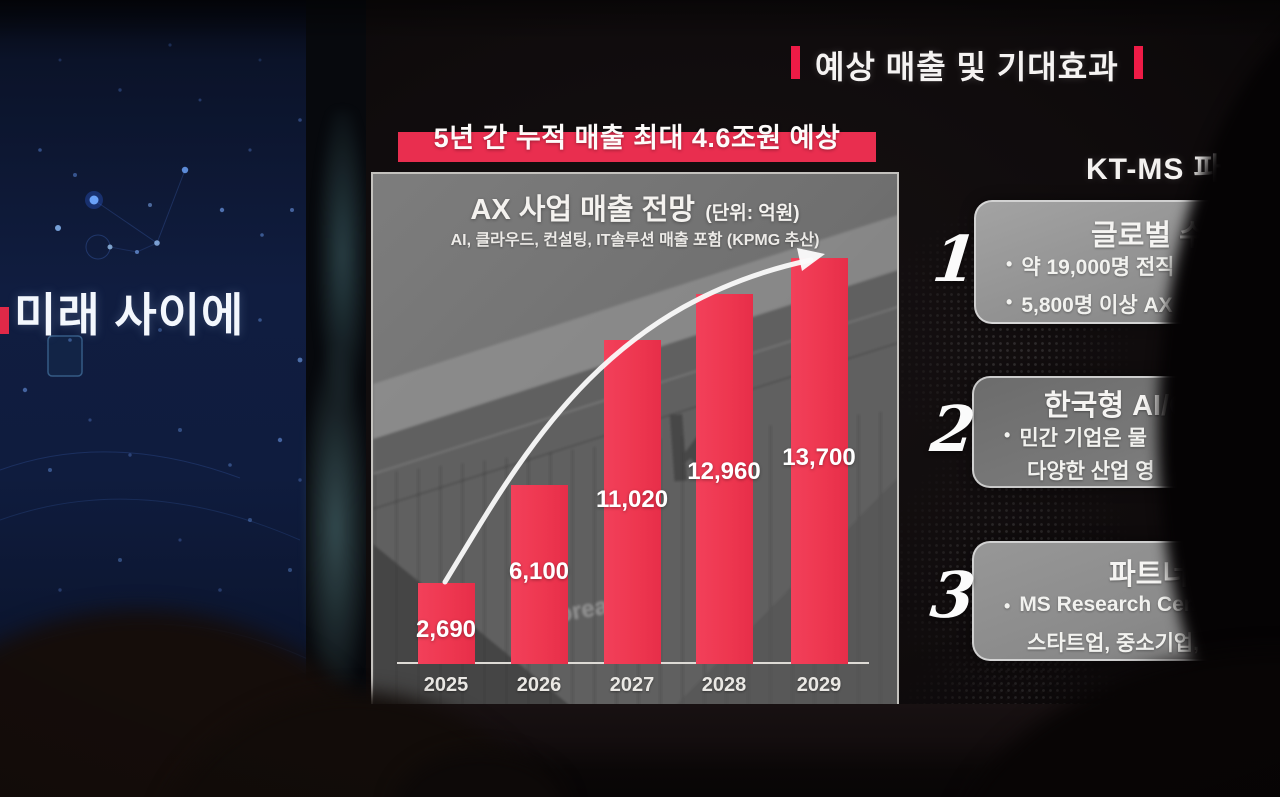  What do you see at coordinates (129, 315) in the screenshot?
I see `left-screen-headline: 미래 사이에` at bounding box center [129, 315].